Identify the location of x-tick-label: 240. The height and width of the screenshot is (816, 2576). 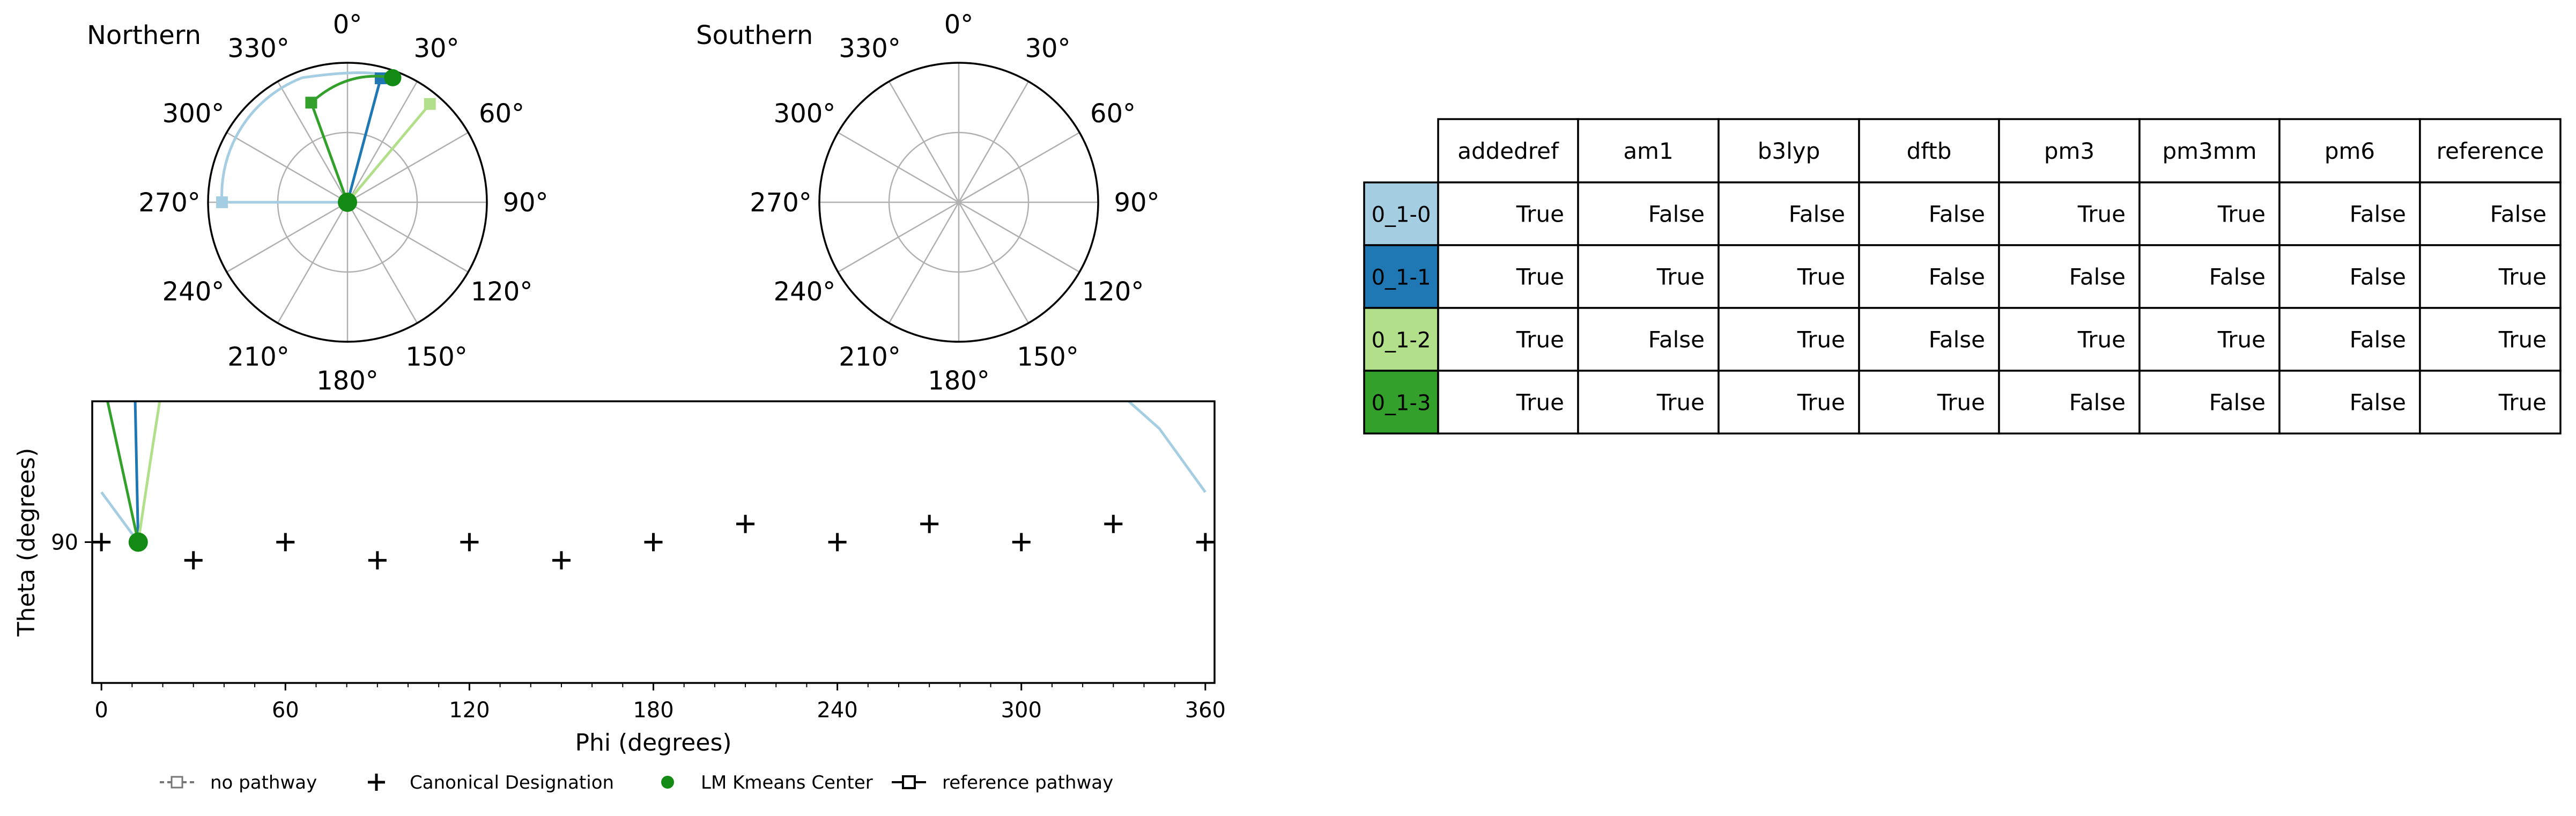
(837, 710).